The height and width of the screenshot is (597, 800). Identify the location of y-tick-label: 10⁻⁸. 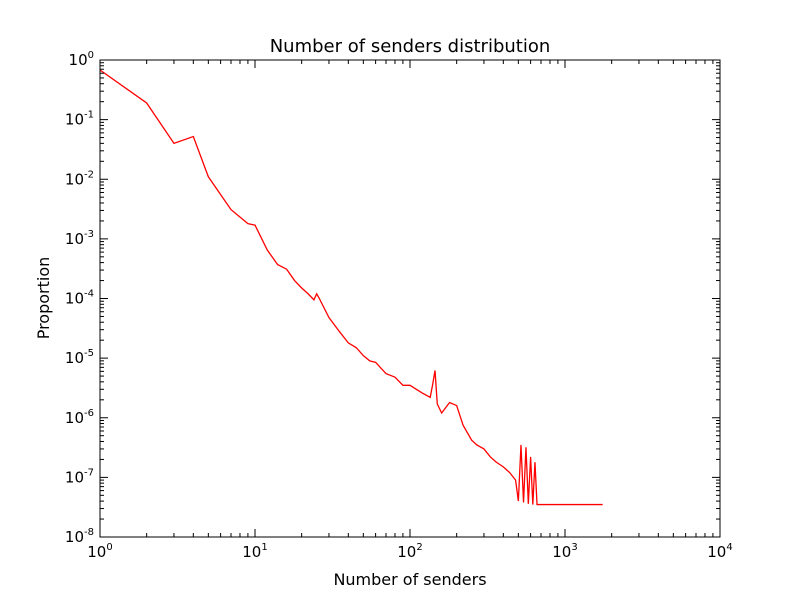
(79, 536).